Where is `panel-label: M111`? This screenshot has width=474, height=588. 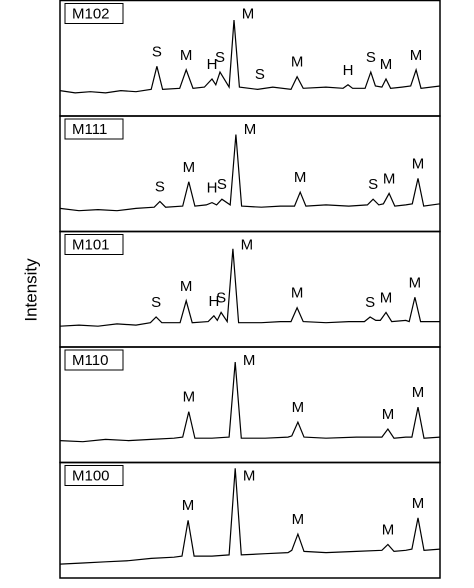 panel-label: M111 is located at coordinates (89, 129).